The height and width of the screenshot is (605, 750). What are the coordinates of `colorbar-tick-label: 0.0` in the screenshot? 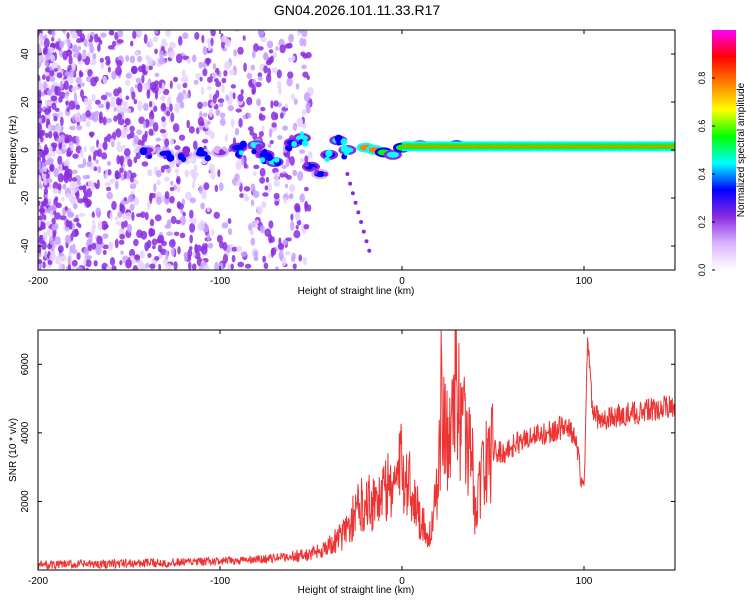 It's located at (702, 270).